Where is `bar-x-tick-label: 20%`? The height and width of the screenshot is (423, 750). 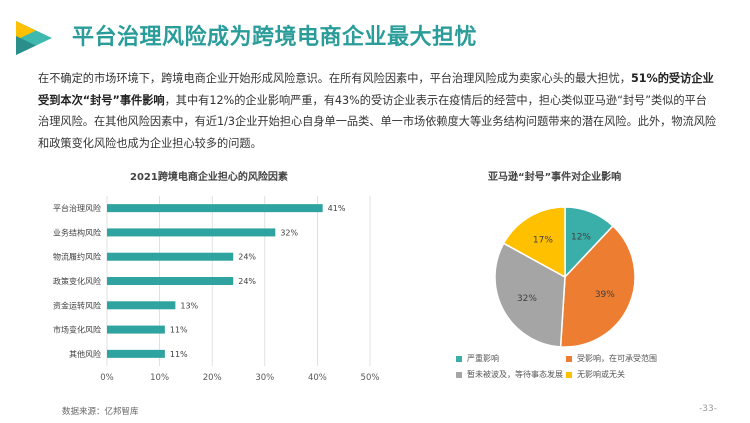 bar-x-tick-label: 20% is located at coordinates (212, 378).